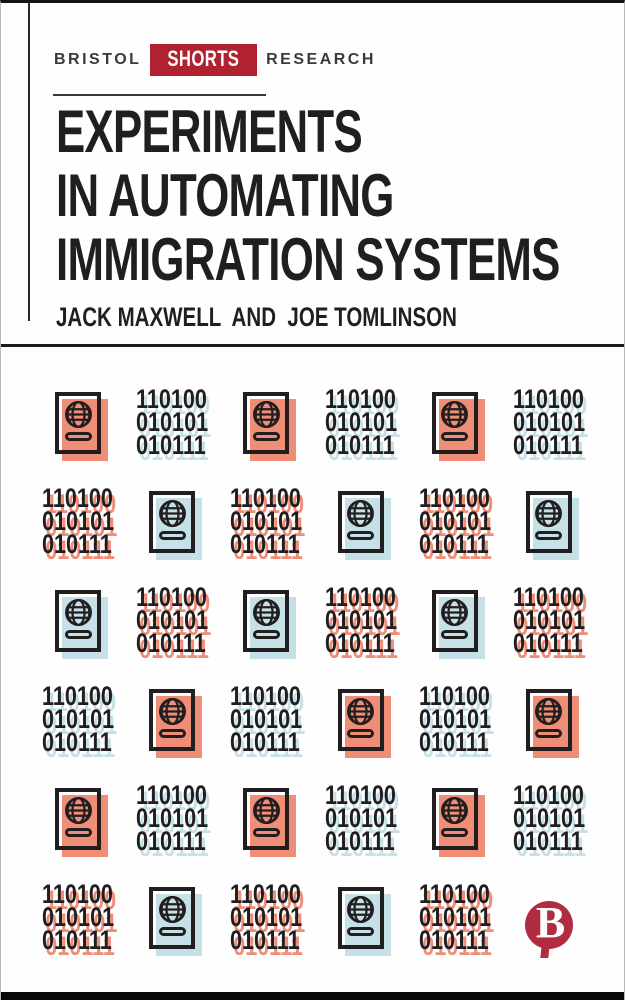 This screenshot has height=1000, width=625. What do you see at coordinates (29, 162) in the screenshot?
I see `left-rule-line` at bounding box center [29, 162].